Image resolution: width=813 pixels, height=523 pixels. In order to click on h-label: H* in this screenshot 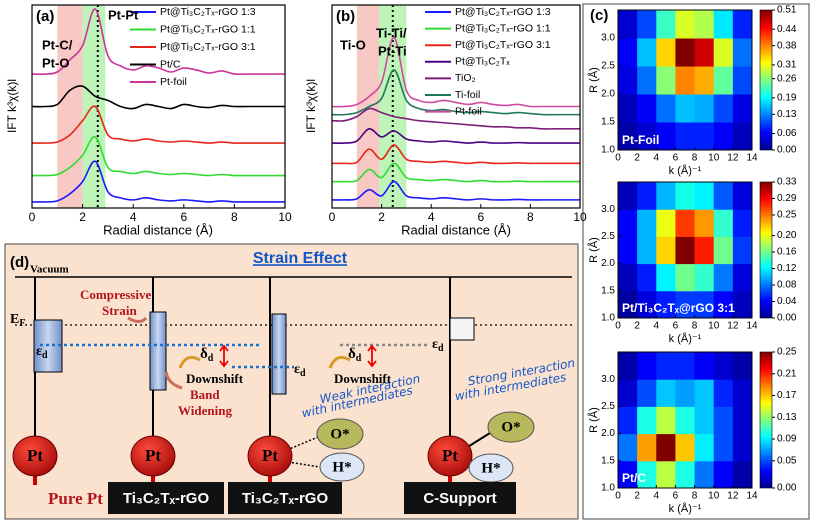, I will do `click(490, 468)`.